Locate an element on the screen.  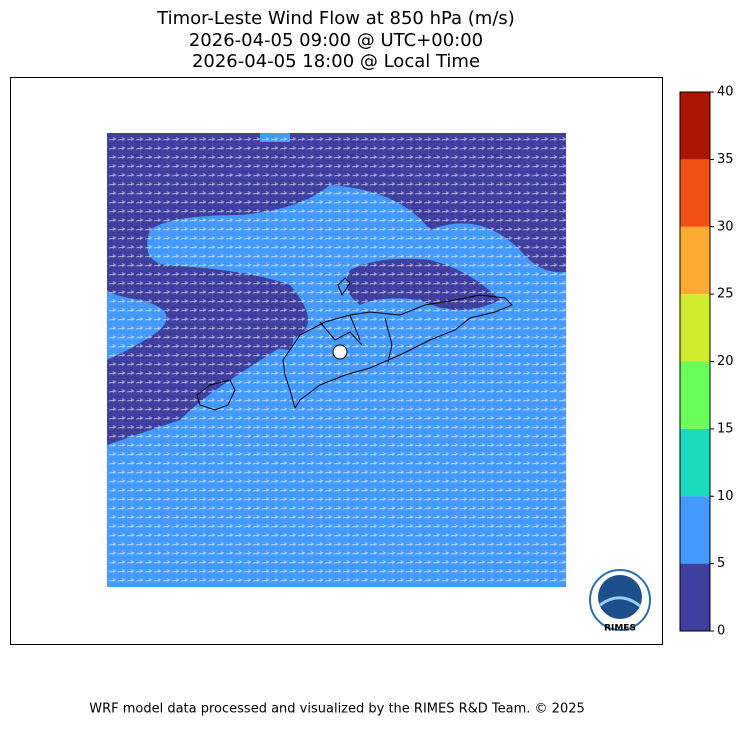
tick-label: 15 is located at coordinates (725, 428).